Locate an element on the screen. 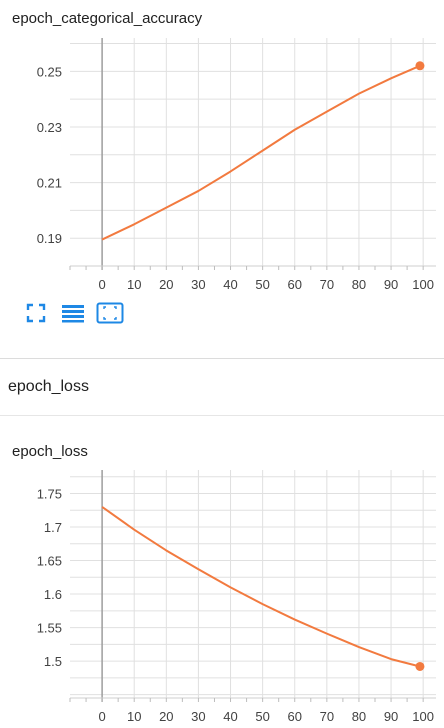  y-tick-label: 1.65 is located at coordinates (49, 561).